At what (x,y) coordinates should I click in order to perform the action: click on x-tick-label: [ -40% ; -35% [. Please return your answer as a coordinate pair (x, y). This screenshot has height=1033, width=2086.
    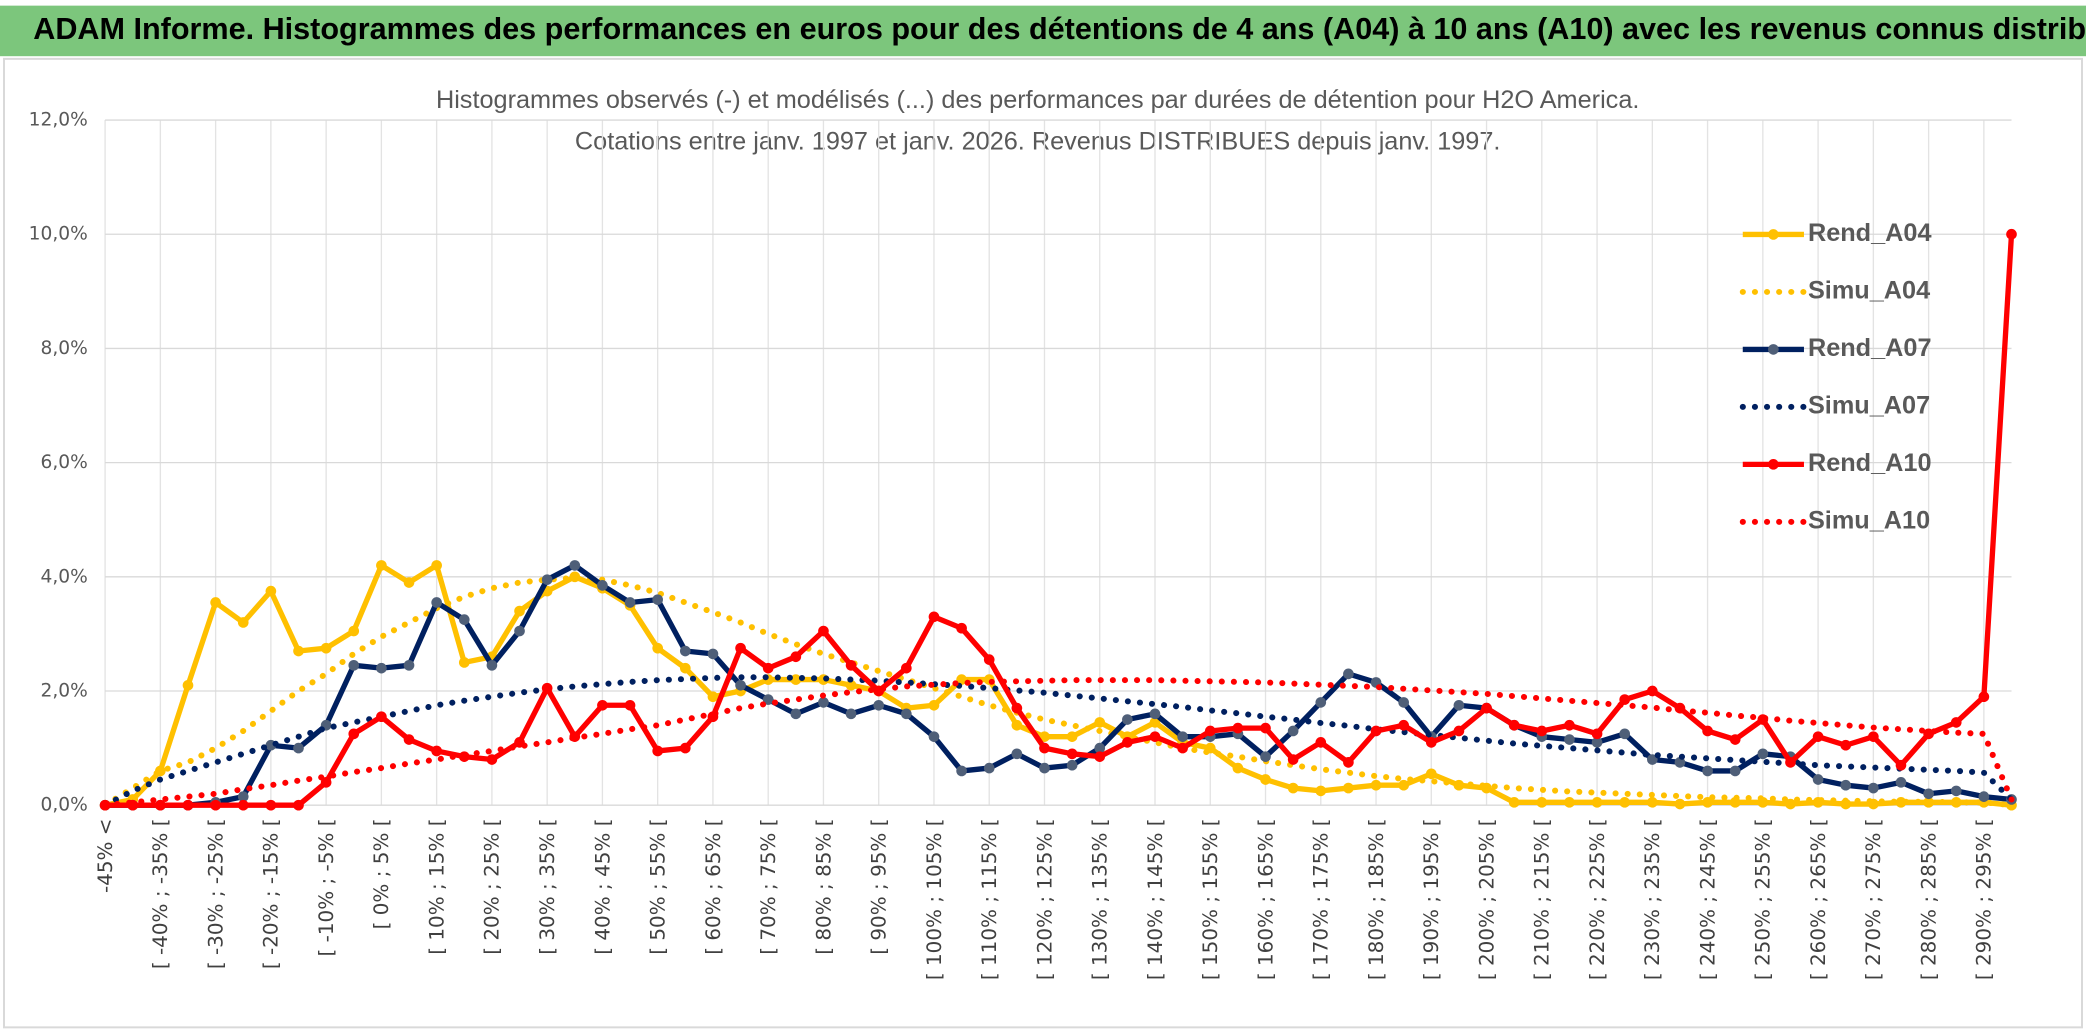
    Looking at the image, I should click on (160, 893).